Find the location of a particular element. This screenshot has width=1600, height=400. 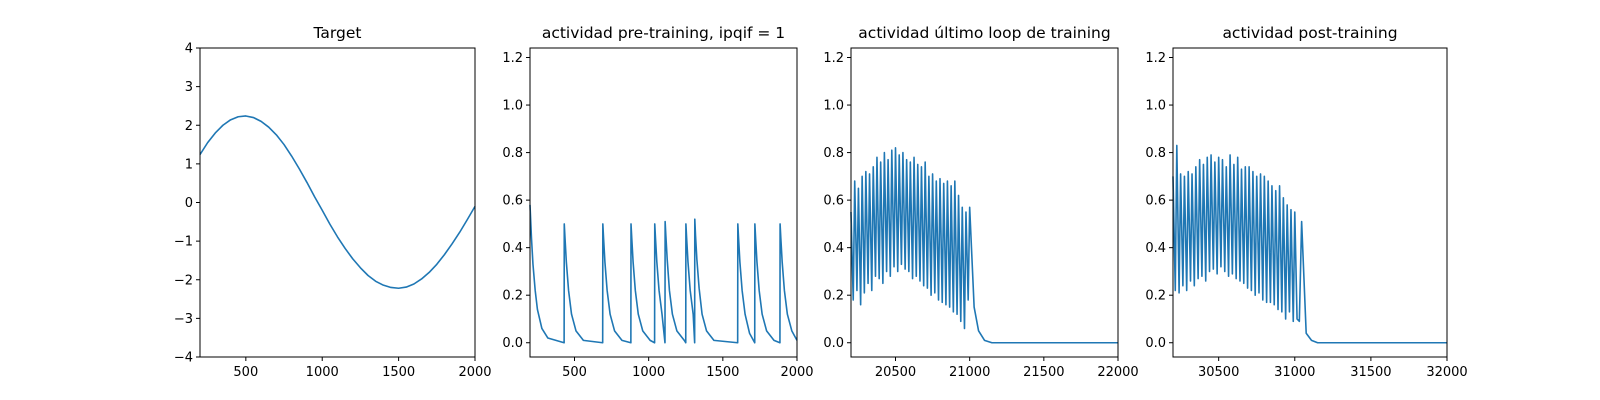

x-tick-label: 22000 is located at coordinates (1117, 372).